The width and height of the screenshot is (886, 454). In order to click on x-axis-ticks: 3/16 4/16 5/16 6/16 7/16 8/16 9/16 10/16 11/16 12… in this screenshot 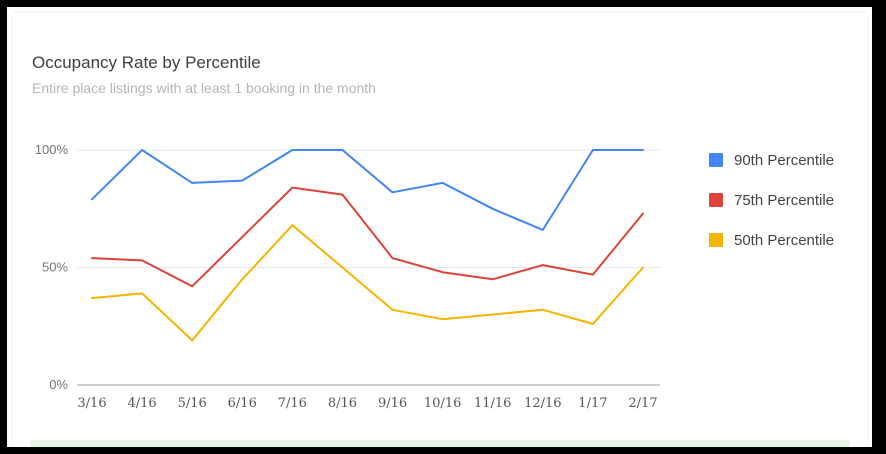, I will do `click(367, 403)`.